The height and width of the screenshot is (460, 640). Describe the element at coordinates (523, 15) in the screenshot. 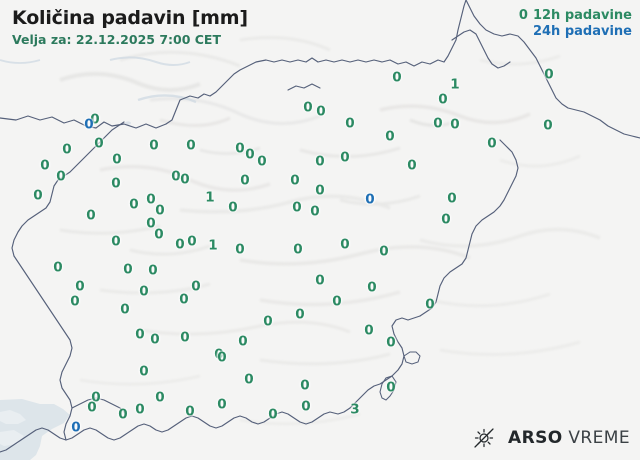

I see `legend-sample-12h-icon: 0` at that location.